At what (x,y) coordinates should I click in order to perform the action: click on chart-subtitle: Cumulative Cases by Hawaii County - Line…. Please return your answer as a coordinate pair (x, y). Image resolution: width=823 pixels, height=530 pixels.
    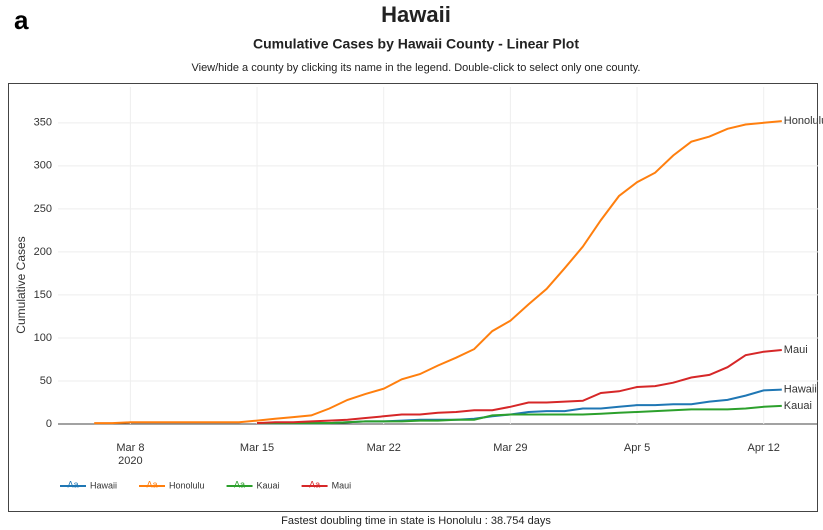
    Looking at the image, I should click on (416, 44).